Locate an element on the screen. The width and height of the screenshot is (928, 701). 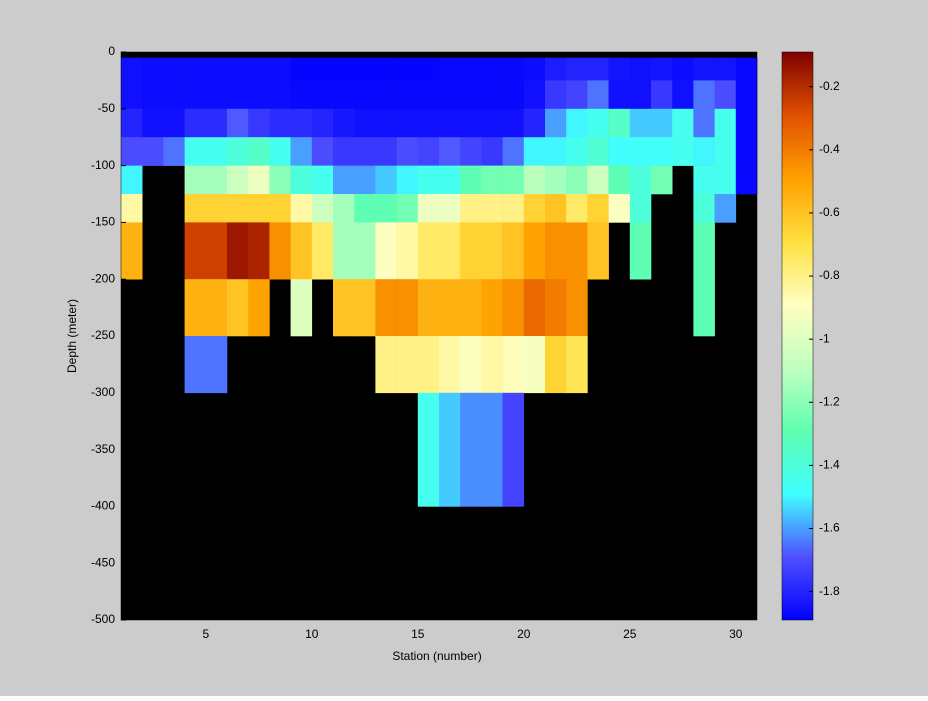
x-tick-label: 25 is located at coordinates (630, 634).